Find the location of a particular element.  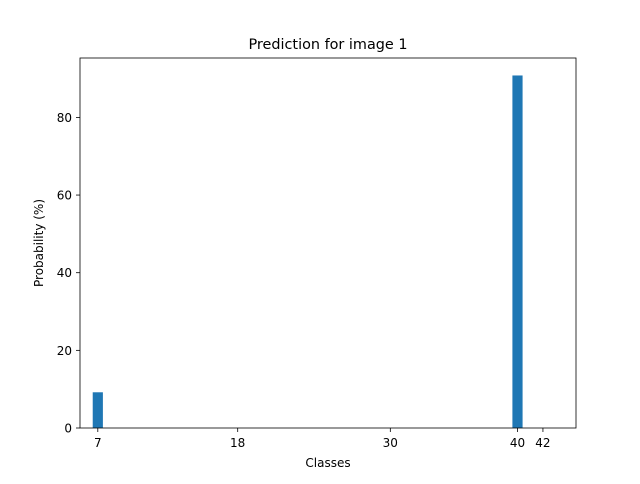

y-axis-label: Probability (%) is located at coordinates (39, 243).